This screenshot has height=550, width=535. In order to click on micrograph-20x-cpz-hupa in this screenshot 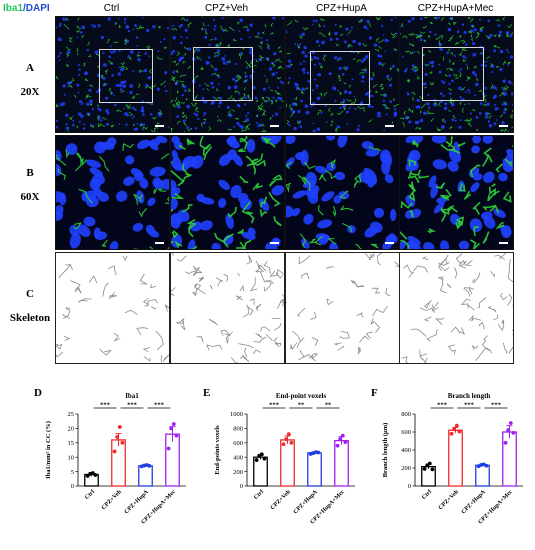, I will do `click(342, 74)`.